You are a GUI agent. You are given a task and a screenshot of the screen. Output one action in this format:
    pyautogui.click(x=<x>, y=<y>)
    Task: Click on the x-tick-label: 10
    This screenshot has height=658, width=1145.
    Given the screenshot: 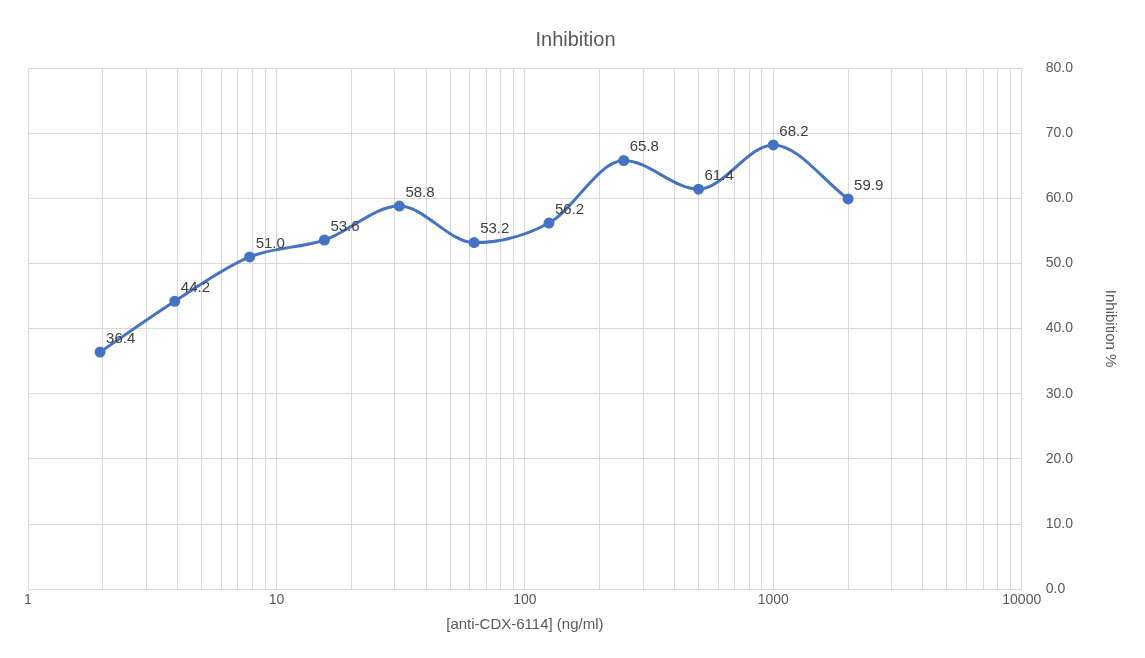 What is the action you would take?
    pyautogui.click(x=276, y=599)
    